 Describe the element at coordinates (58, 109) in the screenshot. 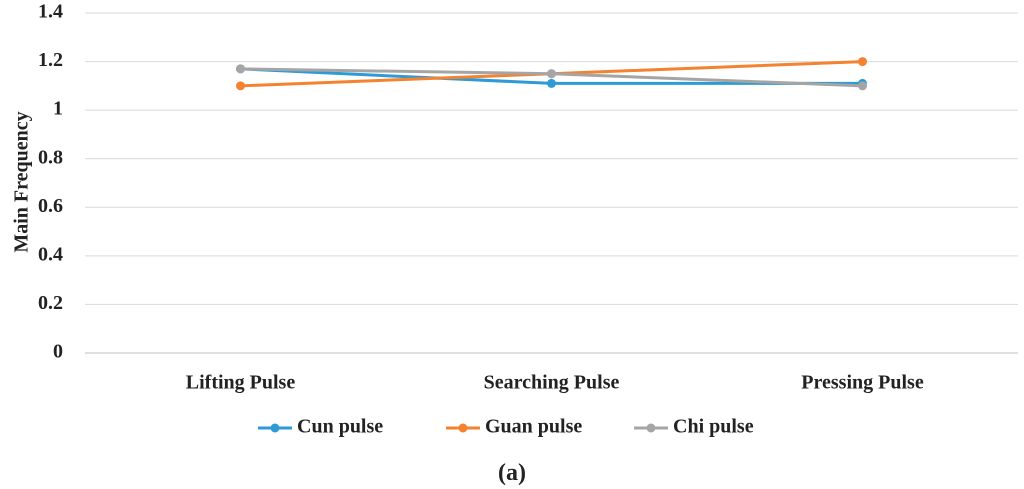

I see `y-tick-label: 1` at that location.